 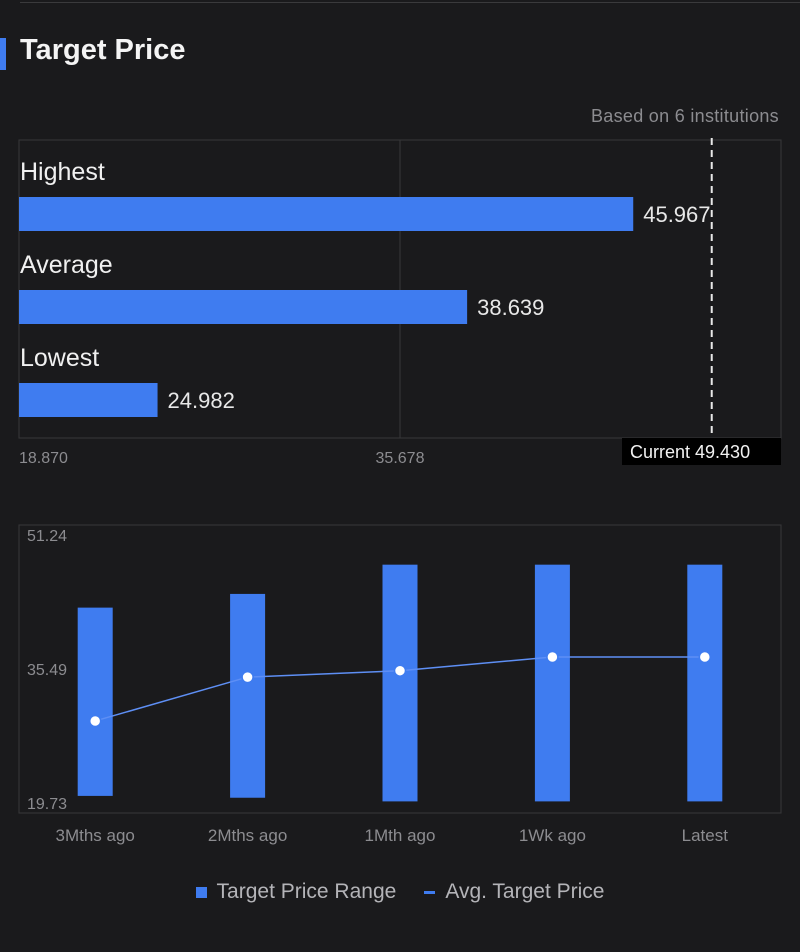 What do you see at coordinates (400, 458) in the screenshot?
I see `x-tick-label: 35.678` at bounding box center [400, 458].